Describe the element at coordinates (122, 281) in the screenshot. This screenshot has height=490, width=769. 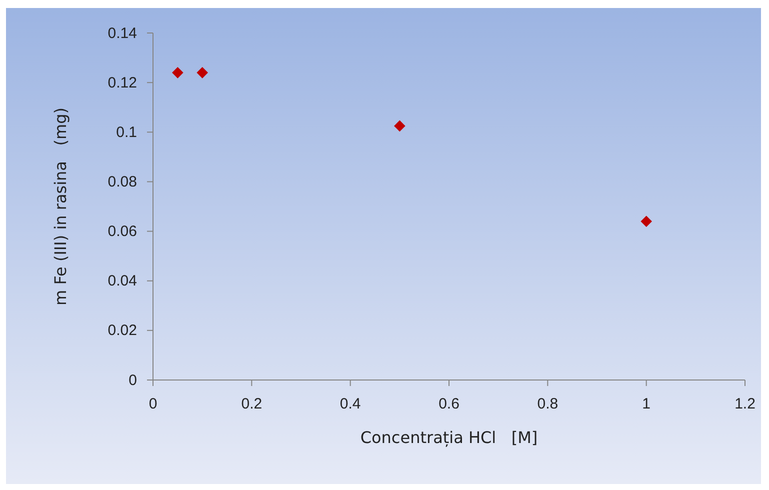
I see `y-tick-label: 0.04` at that location.